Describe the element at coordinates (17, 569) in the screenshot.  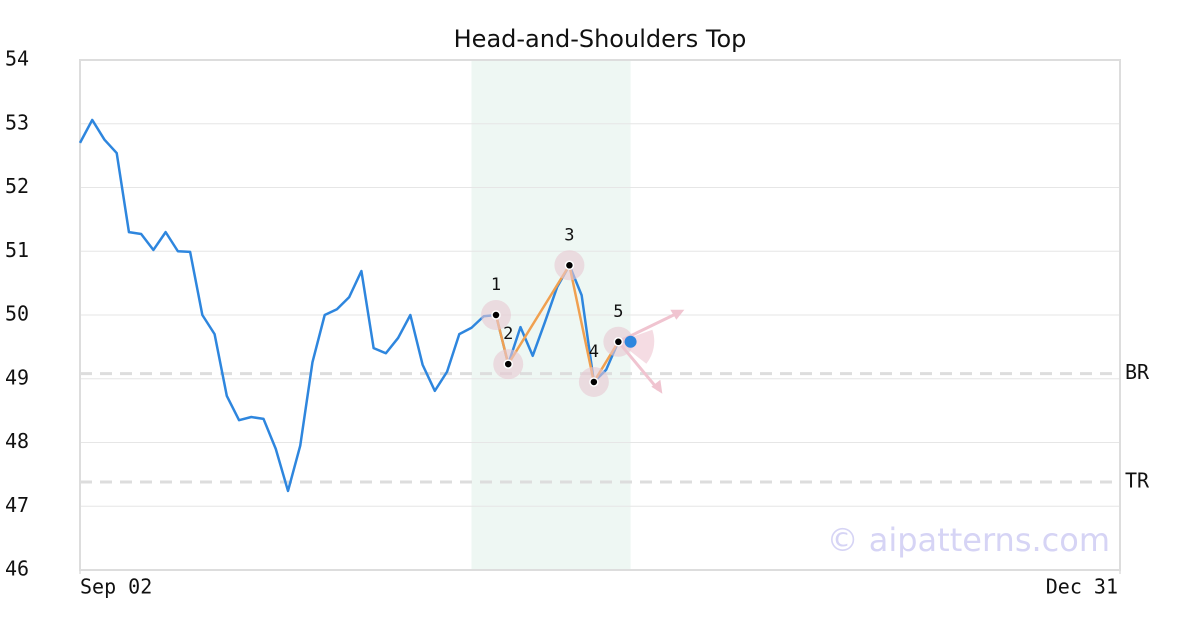
I see `y-tick-label: 46` at that location.